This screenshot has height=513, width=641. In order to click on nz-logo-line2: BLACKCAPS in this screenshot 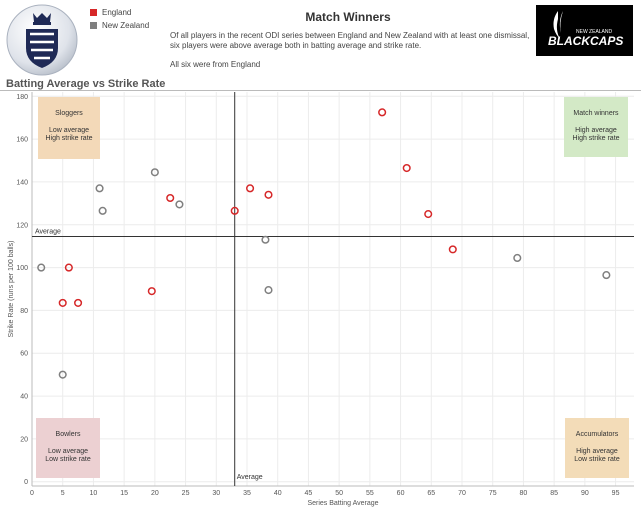, I will do `click(585, 41)`.